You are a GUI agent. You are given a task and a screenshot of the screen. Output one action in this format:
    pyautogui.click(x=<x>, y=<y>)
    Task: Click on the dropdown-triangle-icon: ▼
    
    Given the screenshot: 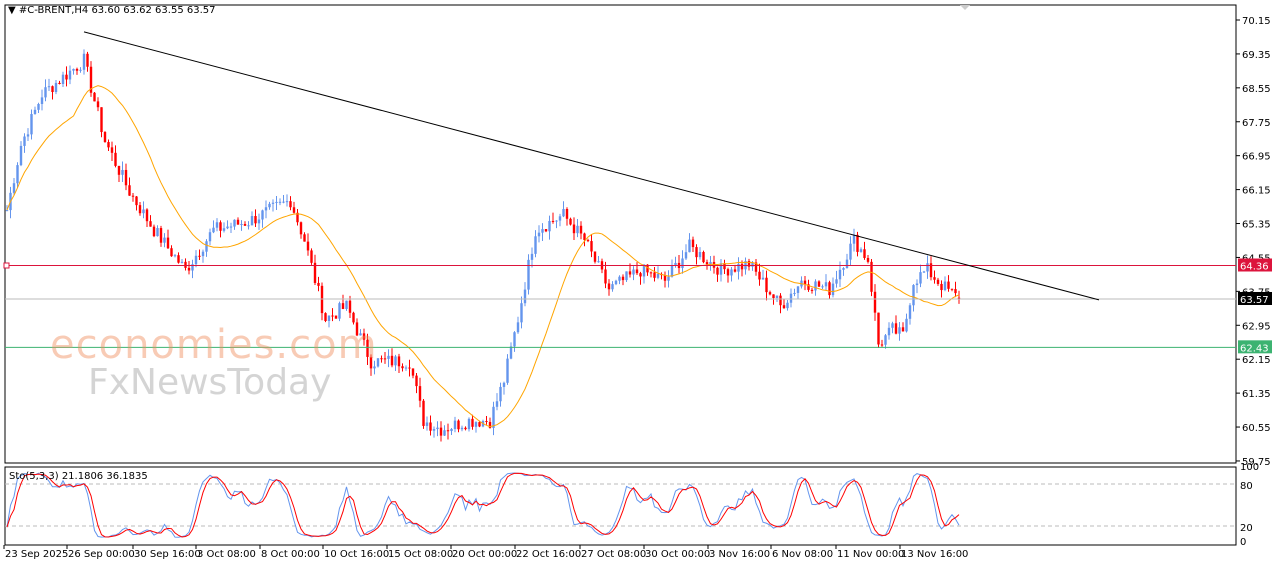 What is the action you would take?
    pyautogui.click(x=13, y=10)
    